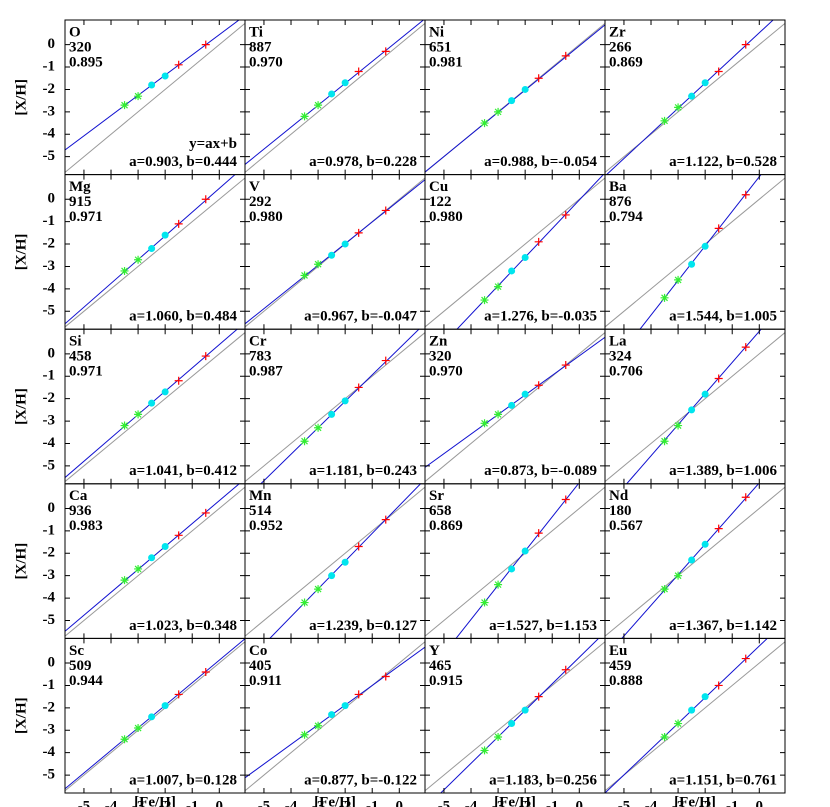  I want to click on fit-label: a=1.544, b=1.005, so click(723, 317).